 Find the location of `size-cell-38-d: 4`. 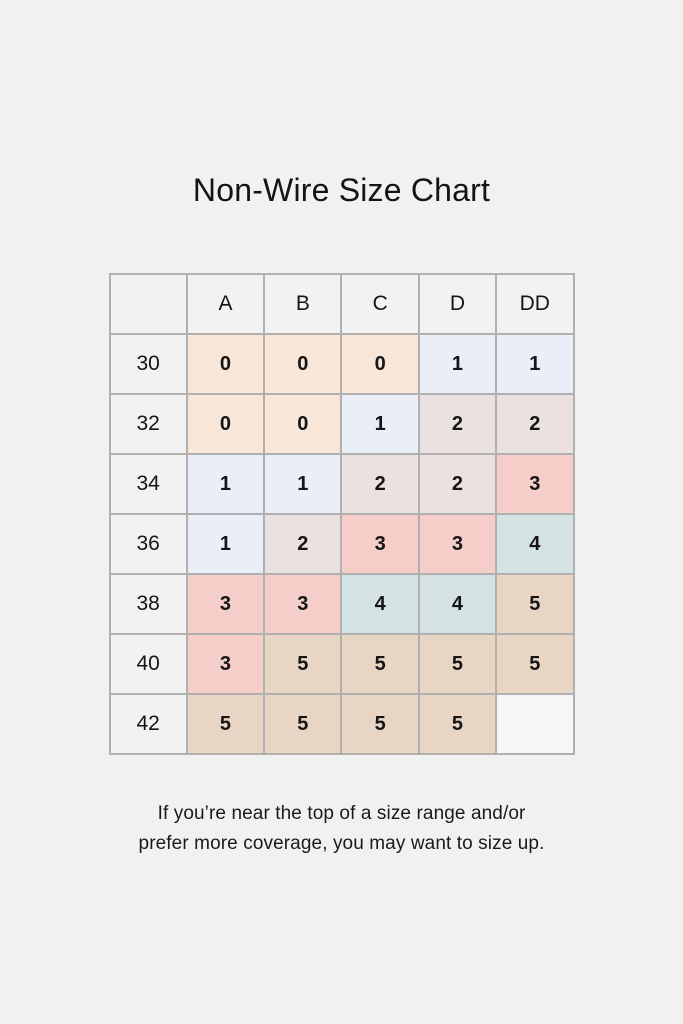

size-cell-38-d: 4 is located at coordinates (457, 604).